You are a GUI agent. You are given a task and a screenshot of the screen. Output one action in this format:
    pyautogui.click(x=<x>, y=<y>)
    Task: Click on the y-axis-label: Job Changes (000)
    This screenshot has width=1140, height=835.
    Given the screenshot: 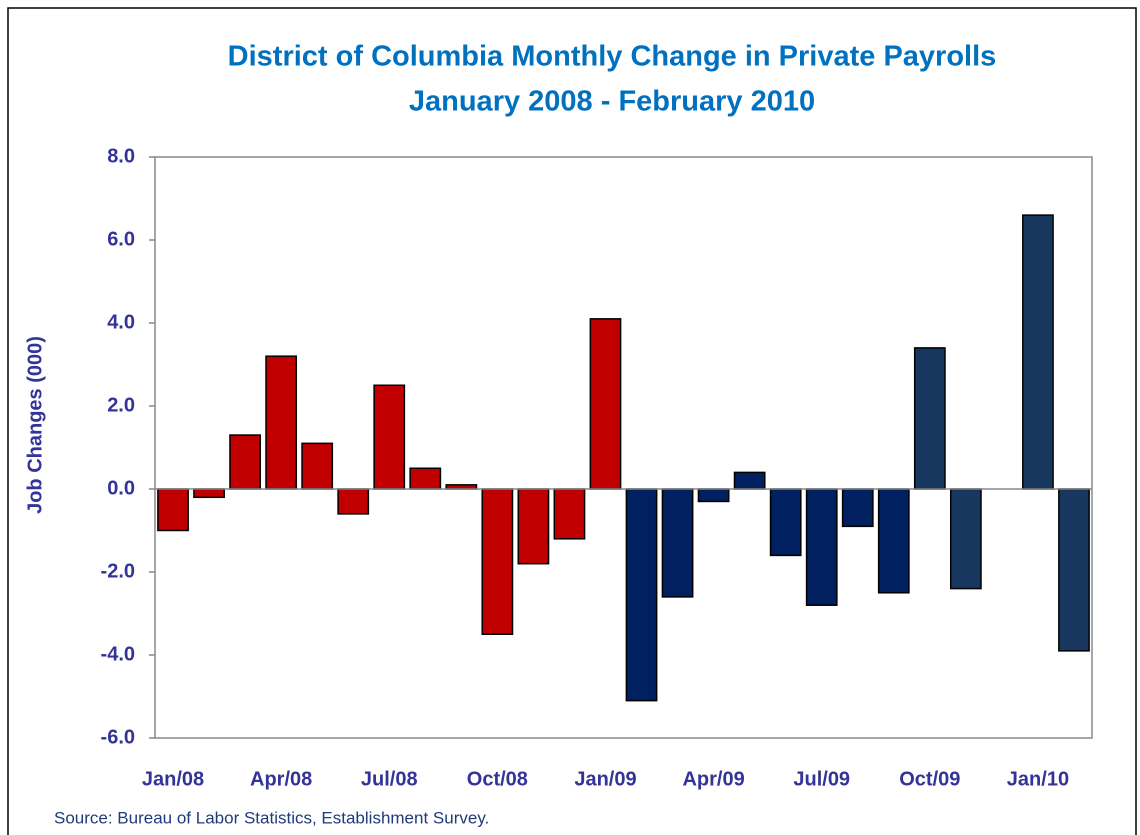 What is the action you would take?
    pyautogui.click(x=35, y=425)
    